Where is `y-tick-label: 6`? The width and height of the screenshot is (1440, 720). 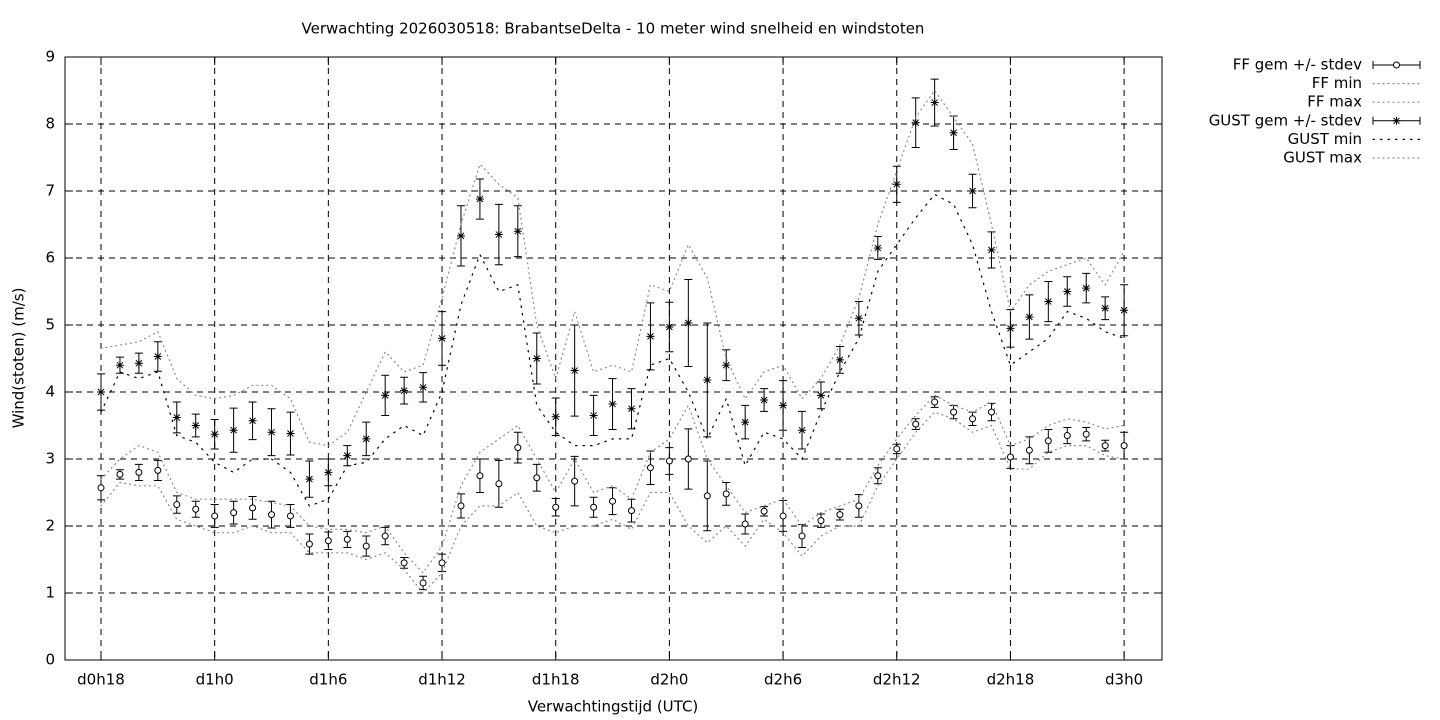
y-tick-label: 6 is located at coordinates (50, 258).